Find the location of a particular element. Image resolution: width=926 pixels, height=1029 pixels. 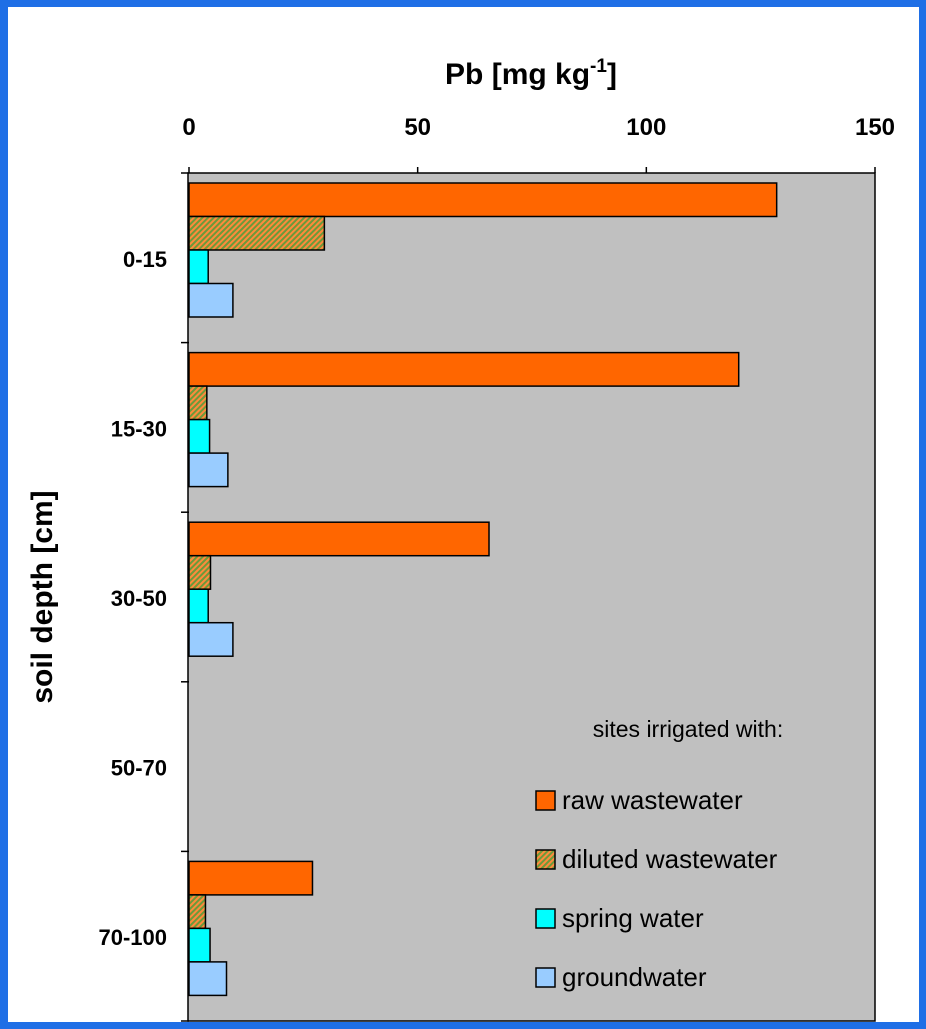

legend-label: spring water is located at coordinates (633, 918).